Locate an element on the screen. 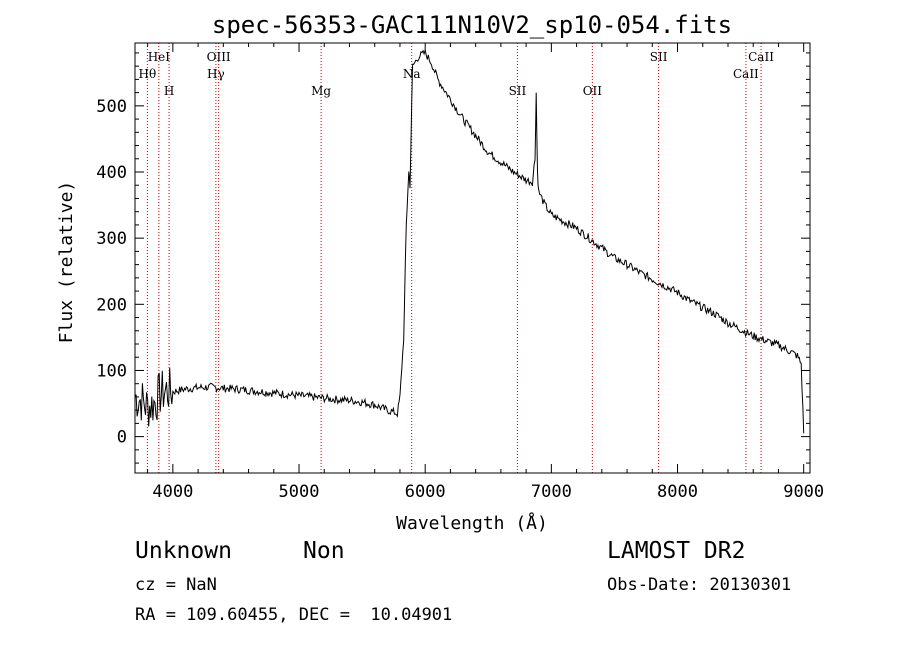  y-tick-label: 200 is located at coordinates (111, 305).